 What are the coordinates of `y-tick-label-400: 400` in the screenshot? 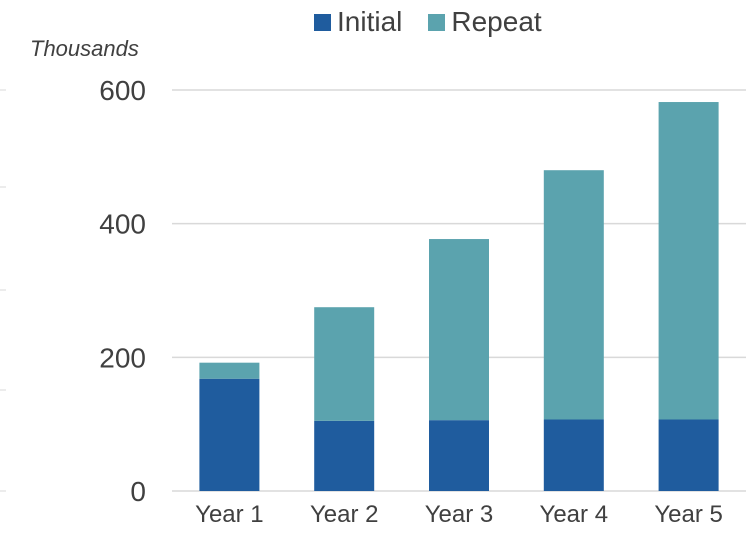 It's located at (122, 224).